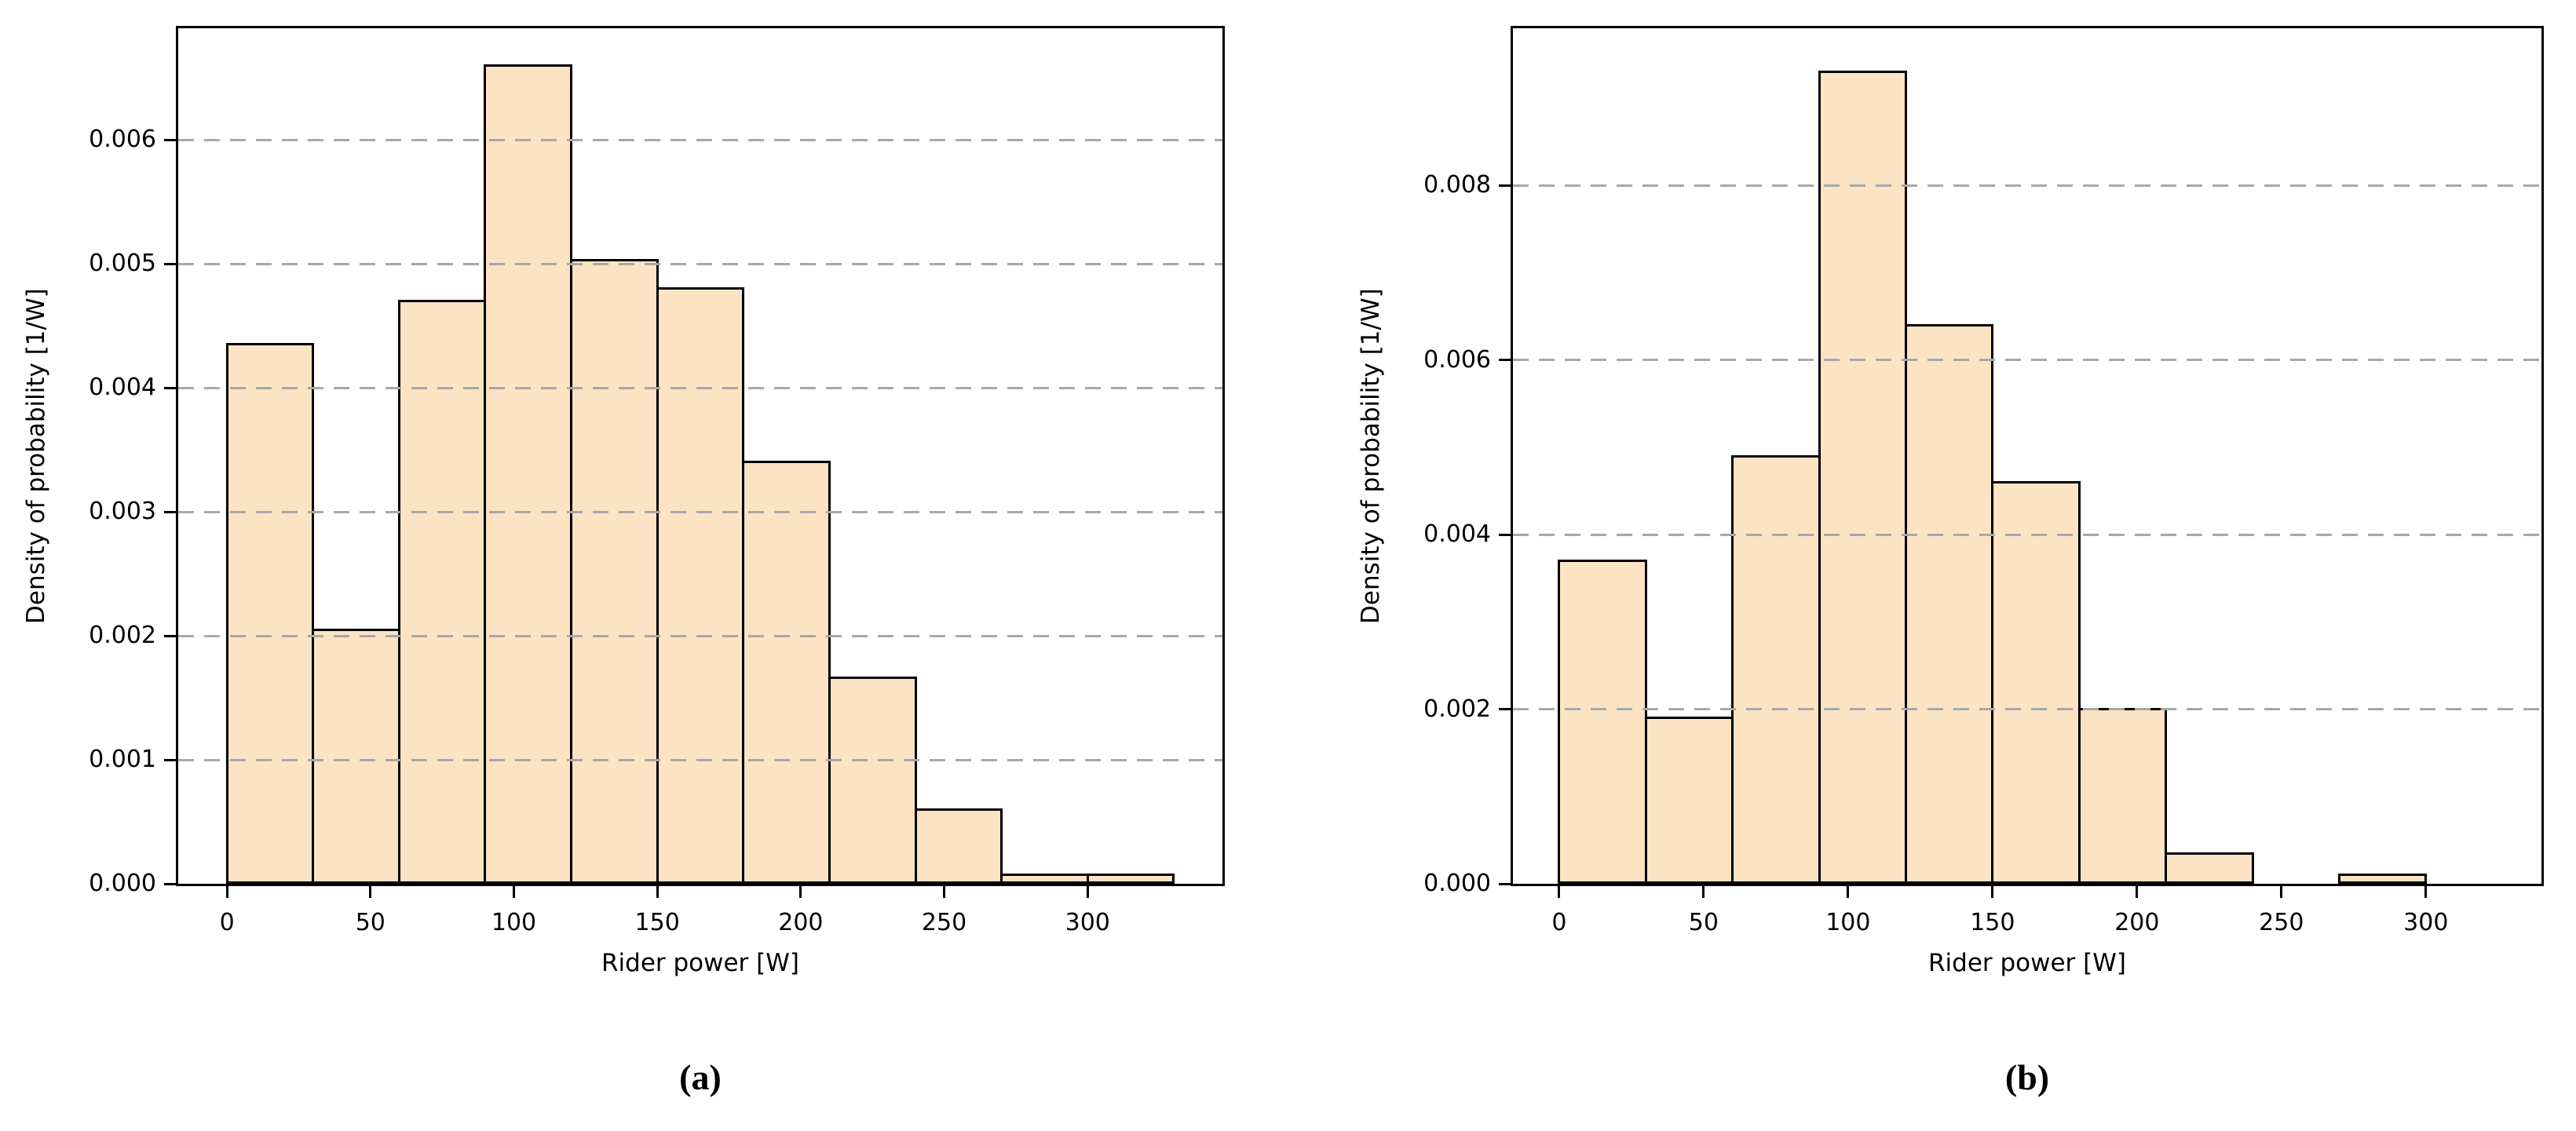 This screenshot has width=2576, height=1131. I want to click on panel-caption-b: (b), so click(2027, 1077).